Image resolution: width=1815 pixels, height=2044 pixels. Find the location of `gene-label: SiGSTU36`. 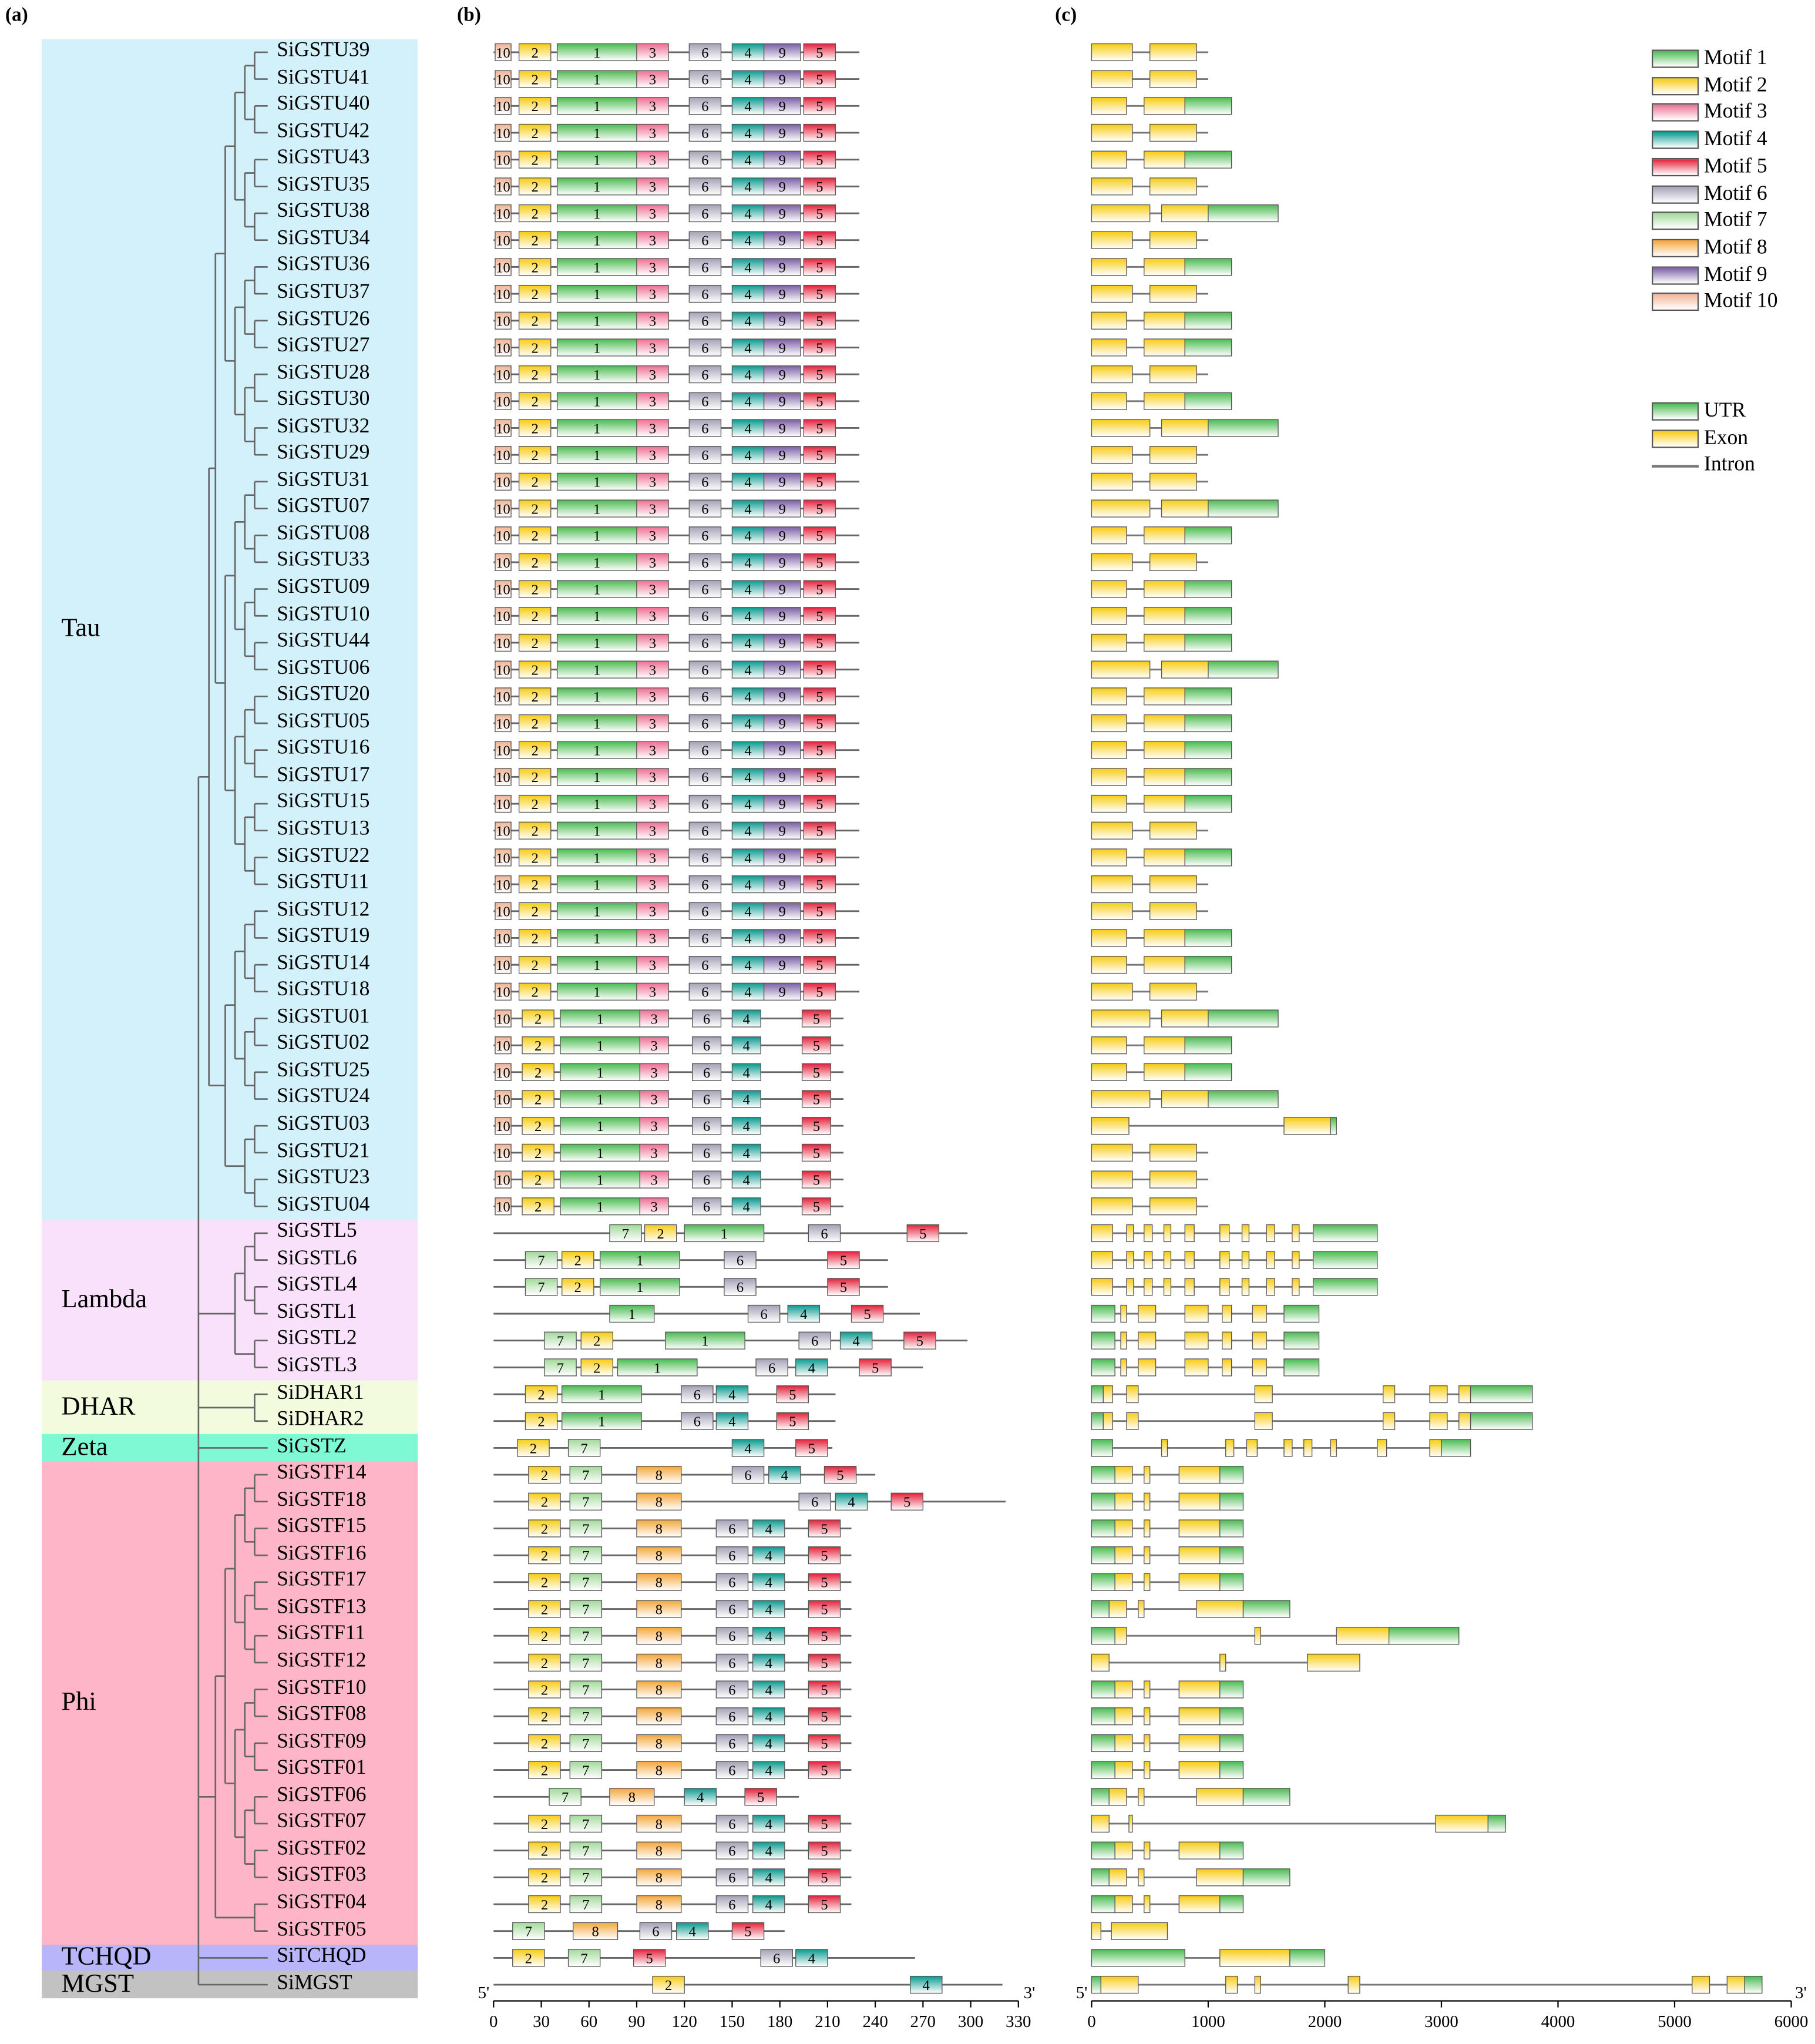

gene-label: SiGSTU36 is located at coordinates (323, 265).